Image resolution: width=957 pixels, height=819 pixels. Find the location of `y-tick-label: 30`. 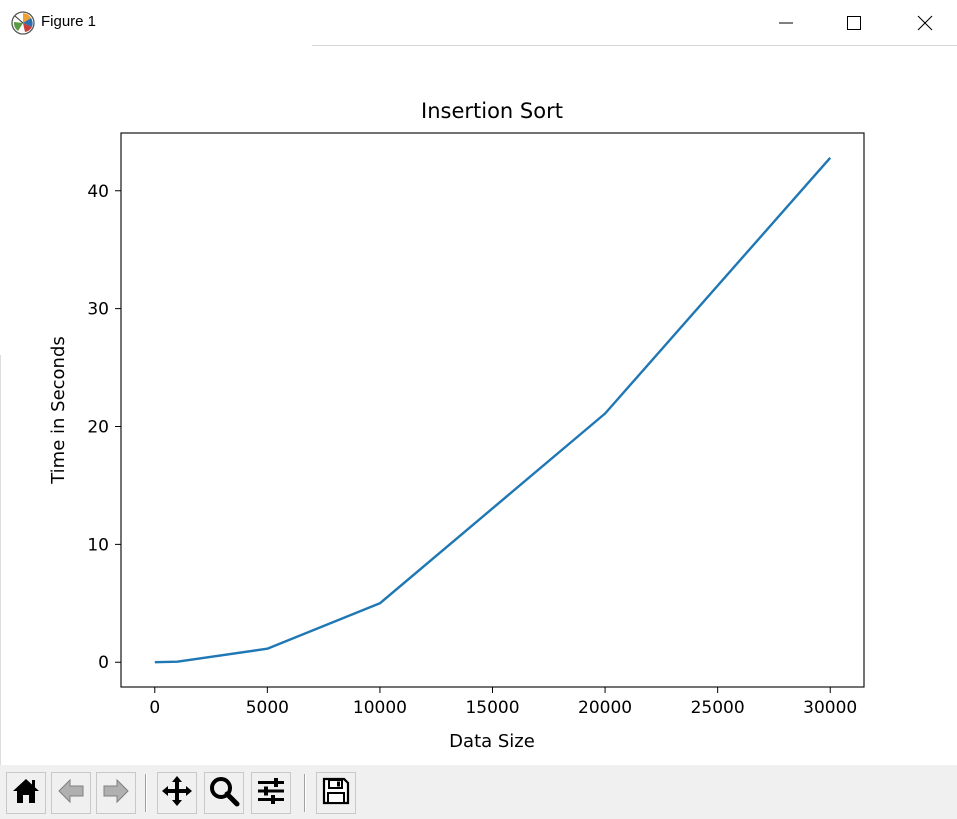

y-tick-label: 30 is located at coordinates (98, 310).